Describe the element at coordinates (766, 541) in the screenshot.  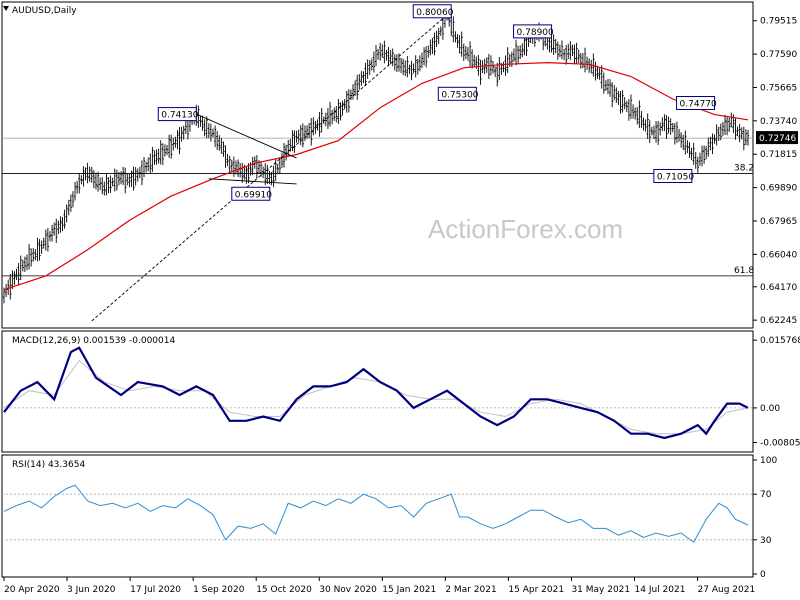
I see `rsi-axis-label: 30` at that location.